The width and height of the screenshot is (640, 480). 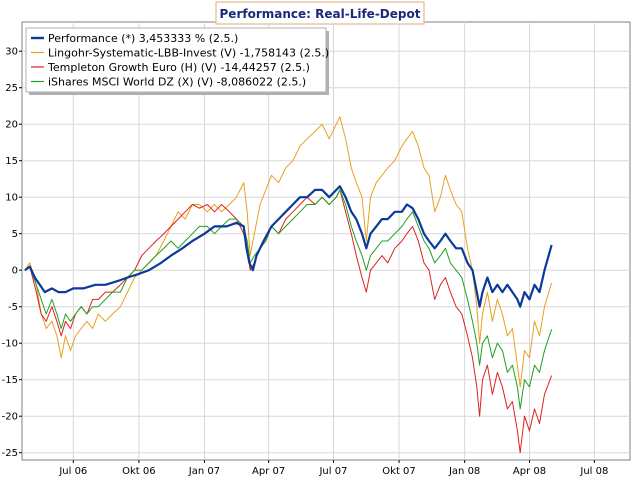 What do you see at coordinates (15, 271) in the screenshot?
I see `y-tick-label: 0` at bounding box center [15, 271].